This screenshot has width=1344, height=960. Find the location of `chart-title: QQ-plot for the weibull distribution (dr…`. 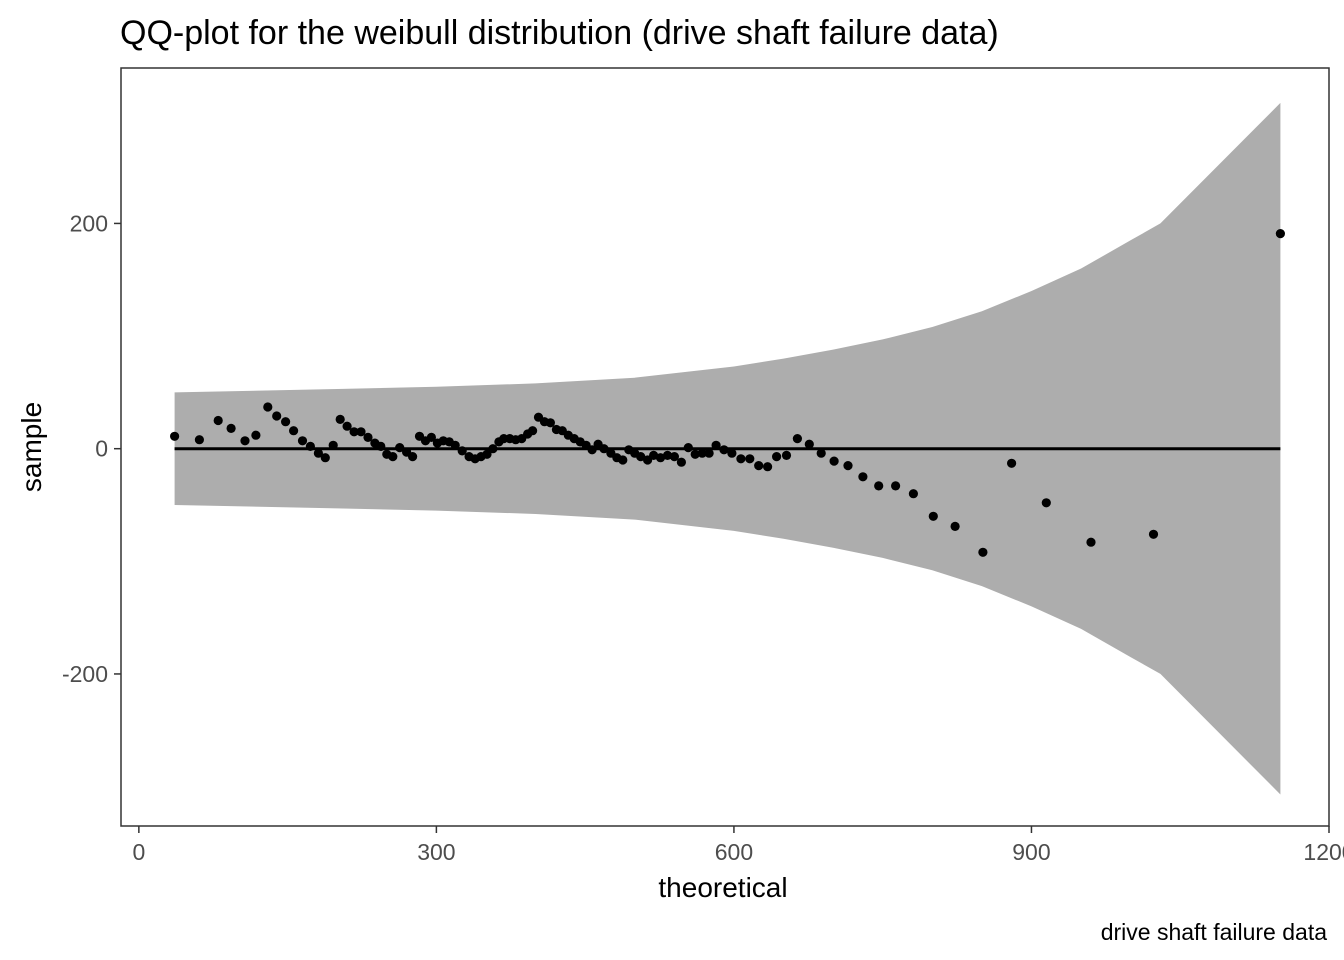

chart-title: QQ-plot for the weibull distribution (dr… is located at coordinates (559, 33).